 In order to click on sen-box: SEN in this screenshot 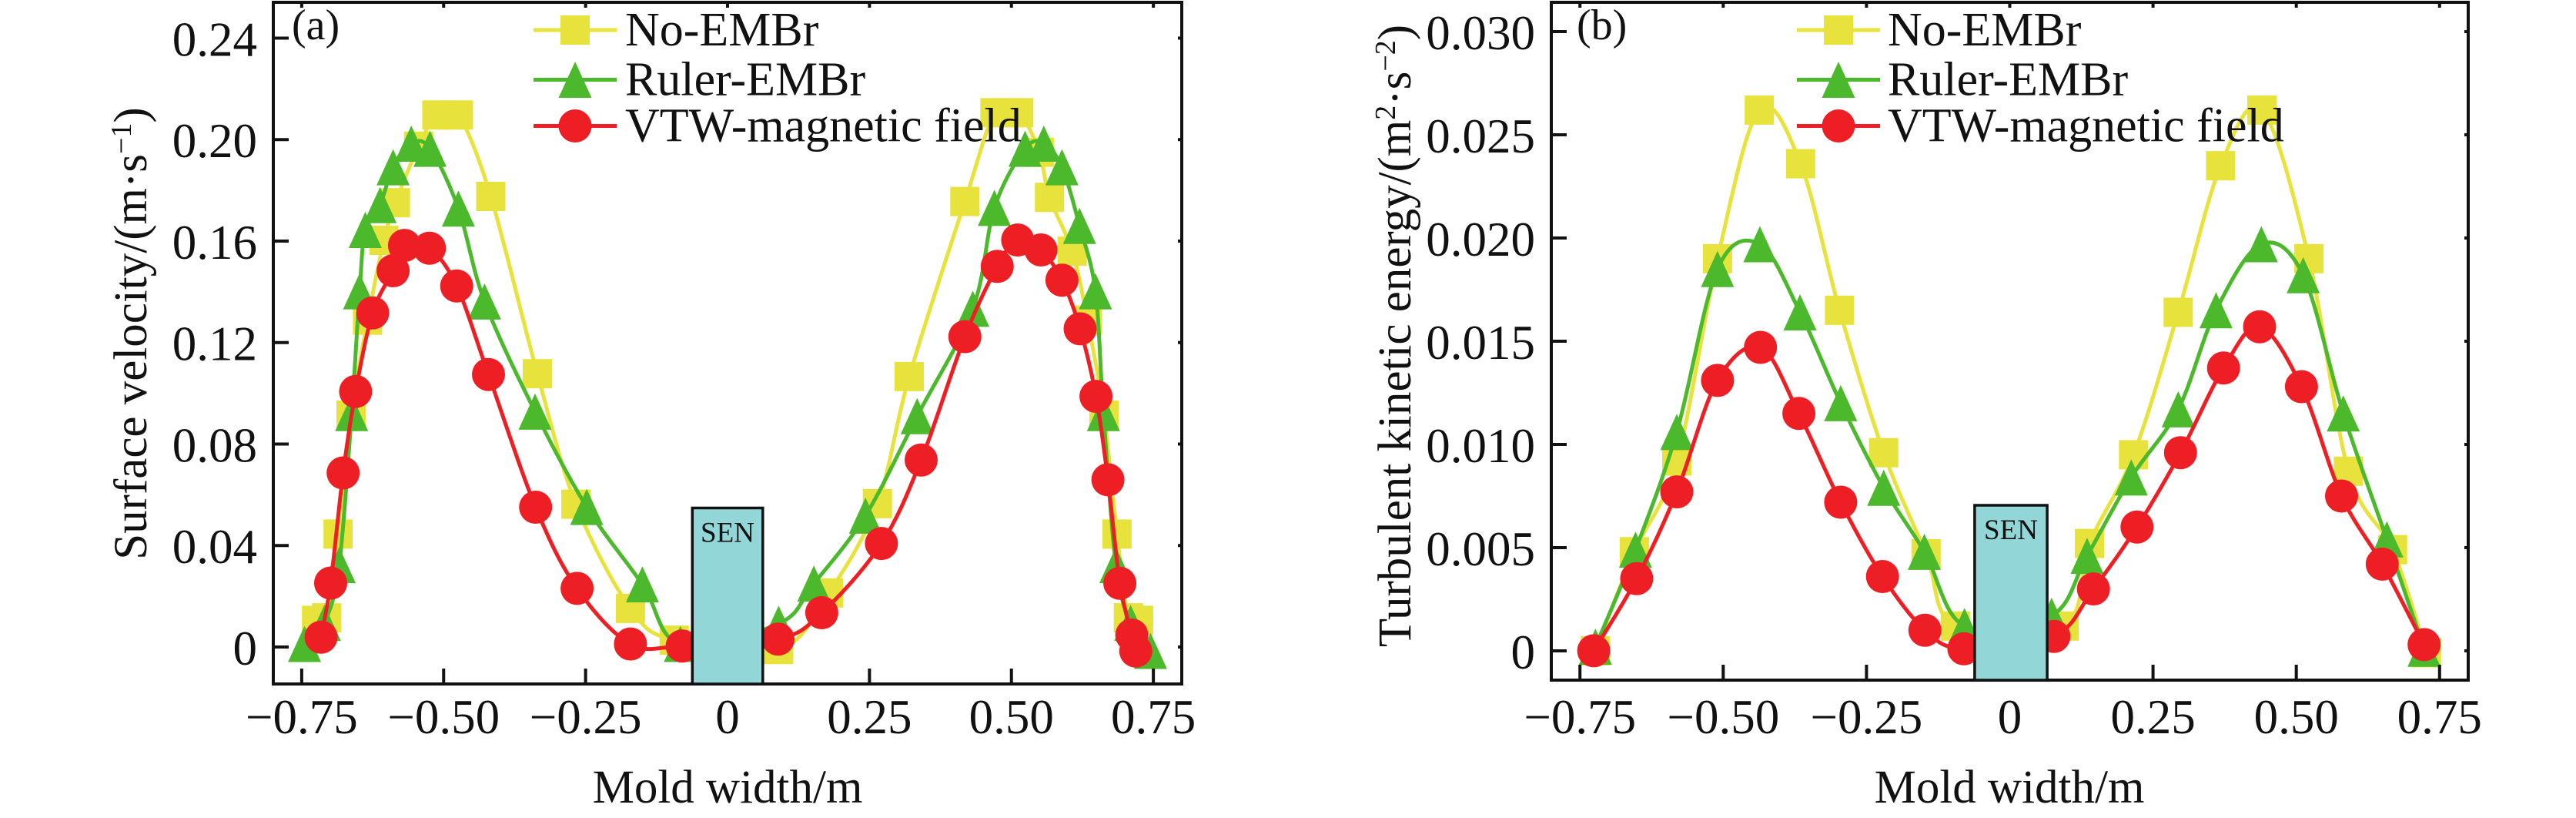, I will do `click(728, 596)`.